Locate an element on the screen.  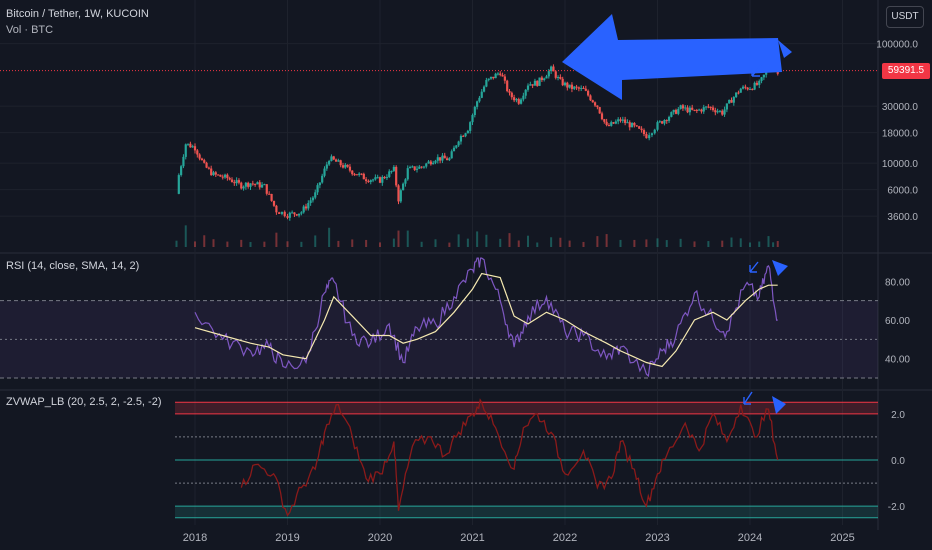
symbol-title: Bitcoin / Tether, 1W, KUCOIN is located at coordinates (77, 14).